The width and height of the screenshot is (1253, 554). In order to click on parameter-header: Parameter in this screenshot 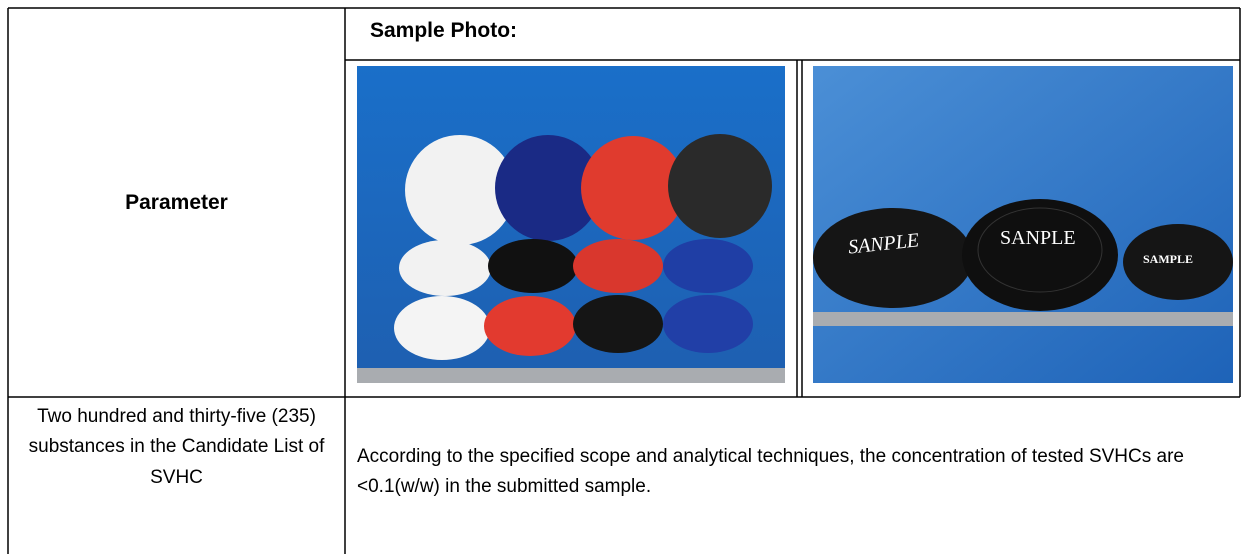, I will do `click(176, 202)`.